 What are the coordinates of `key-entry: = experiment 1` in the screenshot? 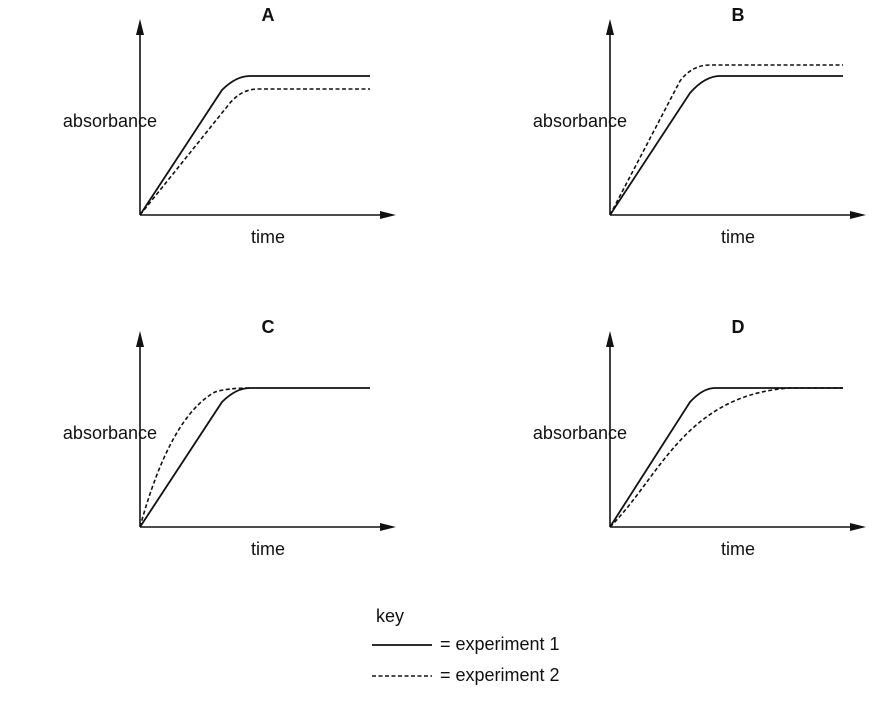 It's located at (500, 644).